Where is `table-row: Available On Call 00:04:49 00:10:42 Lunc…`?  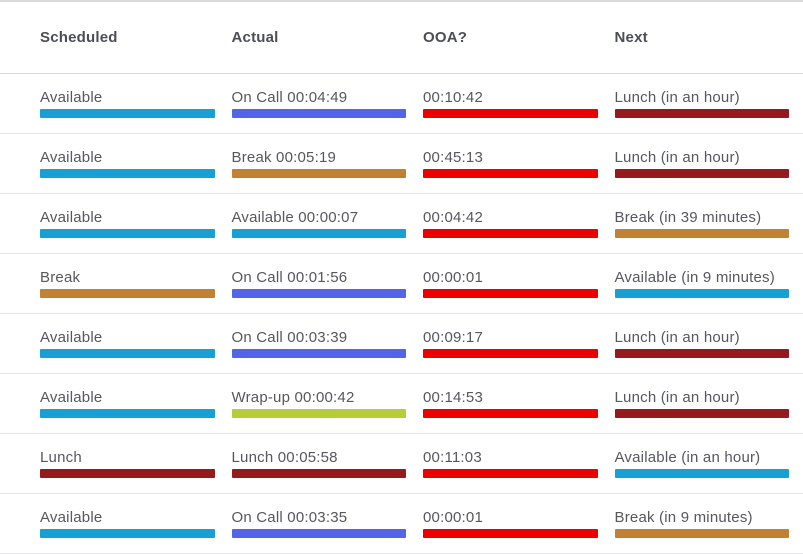 table-row: Available On Call 00:04:49 00:10:42 Lunc… is located at coordinates (401, 104).